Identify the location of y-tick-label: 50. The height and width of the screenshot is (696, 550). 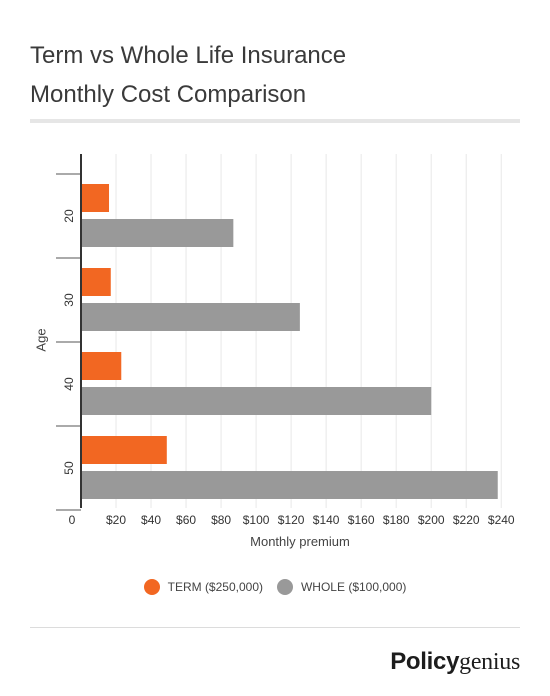
(69, 468).